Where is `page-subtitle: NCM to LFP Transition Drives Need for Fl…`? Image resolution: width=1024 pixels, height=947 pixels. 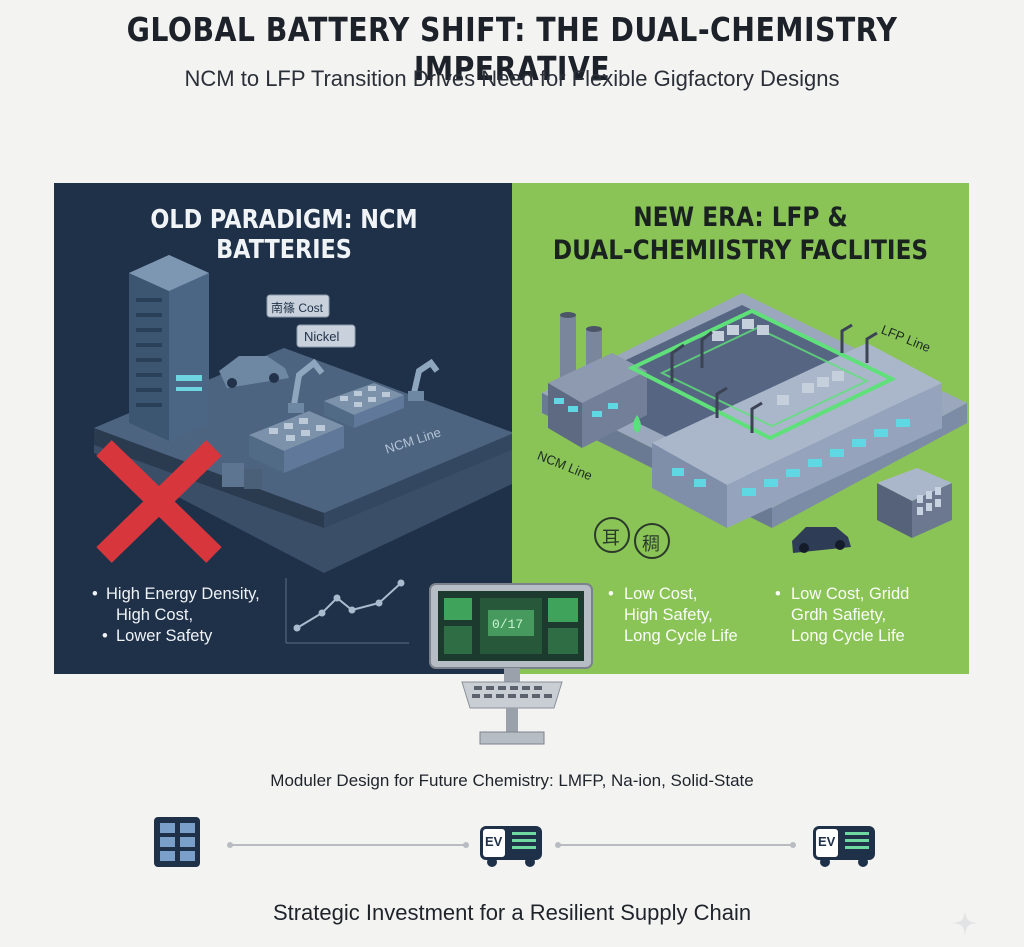
page-subtitle: NCM to LFP Transition Drives Need for Fl… is located at coordinates (512, 78).